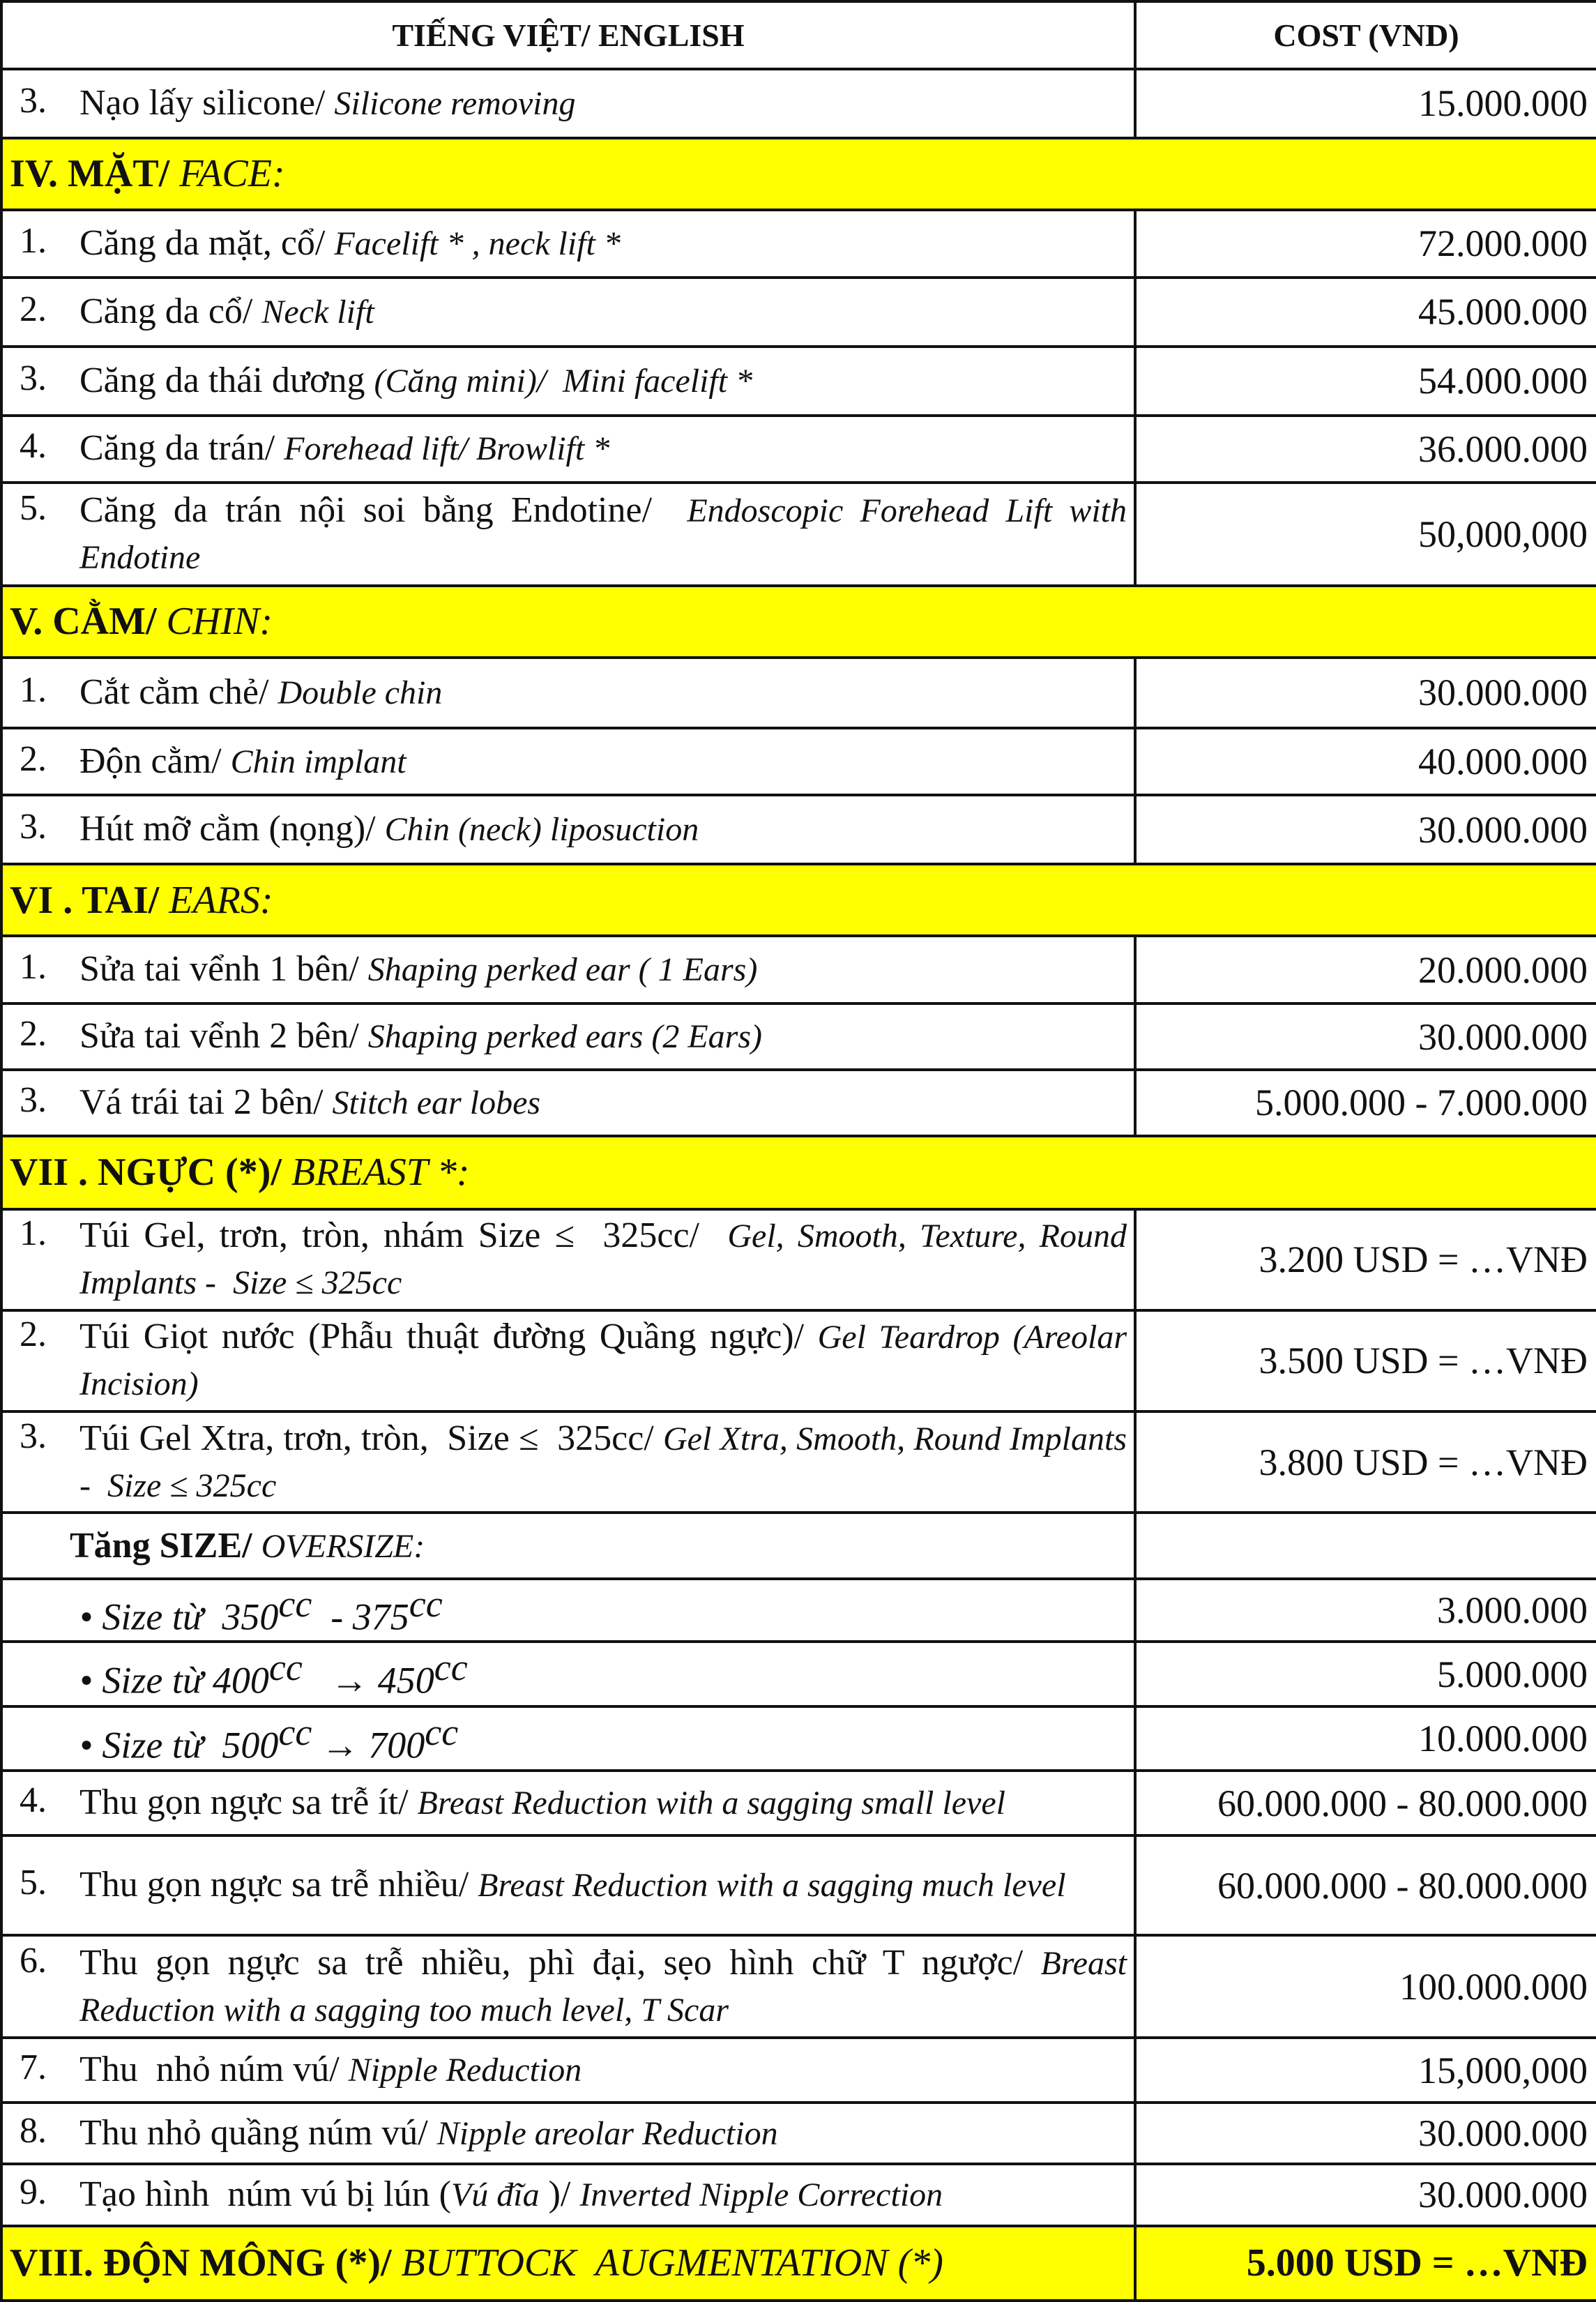  I want to click on text-segment: Forehead lift/ Browlift *, so click(447, 449).